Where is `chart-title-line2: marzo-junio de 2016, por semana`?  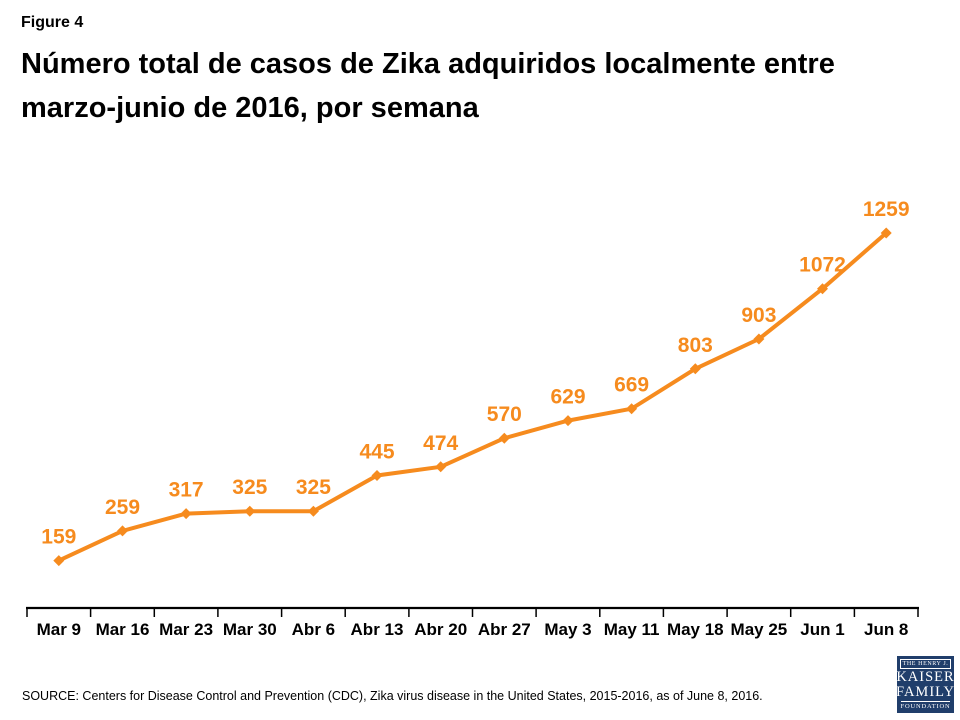
chart-title-line2: marzo-junio de 2016, por semana is located at coordinates (250, 108).